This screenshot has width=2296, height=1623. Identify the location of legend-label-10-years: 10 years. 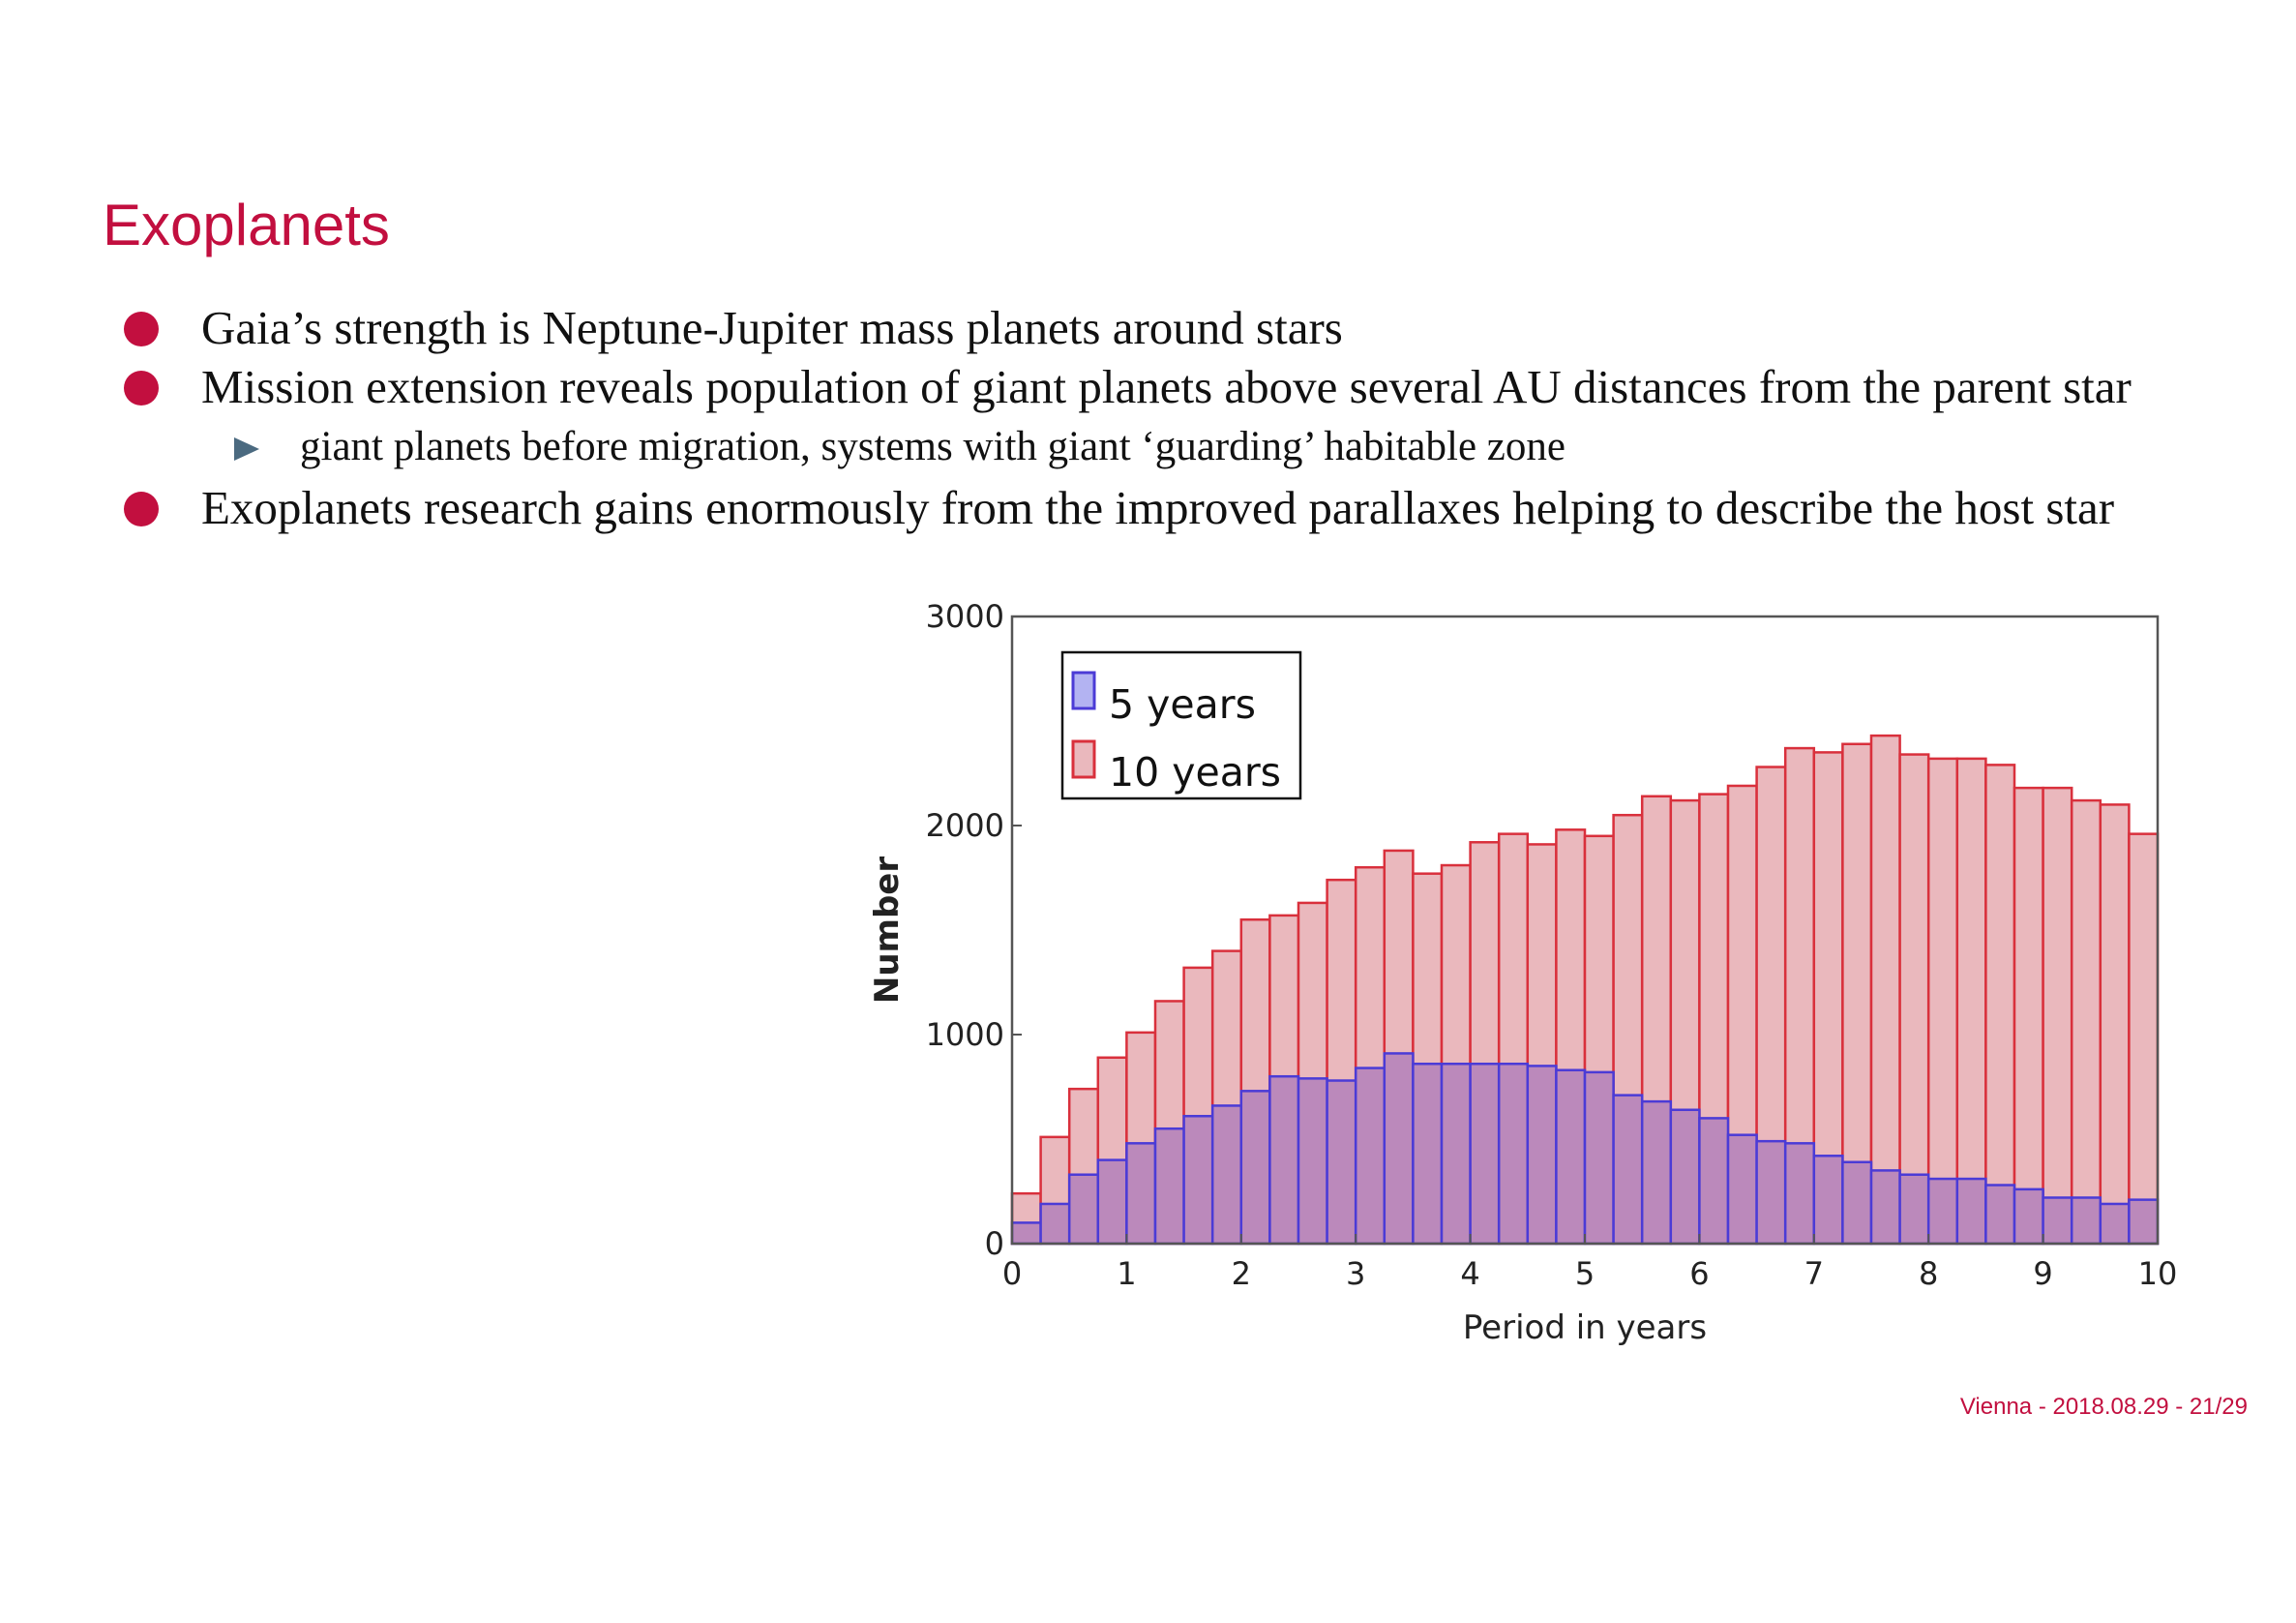
(1195, 772).